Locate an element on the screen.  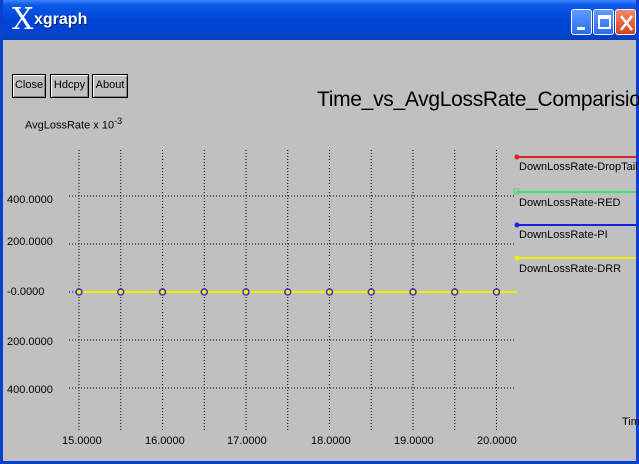
x-tick-label: 17.0000 is located at coordinates (247, 441).